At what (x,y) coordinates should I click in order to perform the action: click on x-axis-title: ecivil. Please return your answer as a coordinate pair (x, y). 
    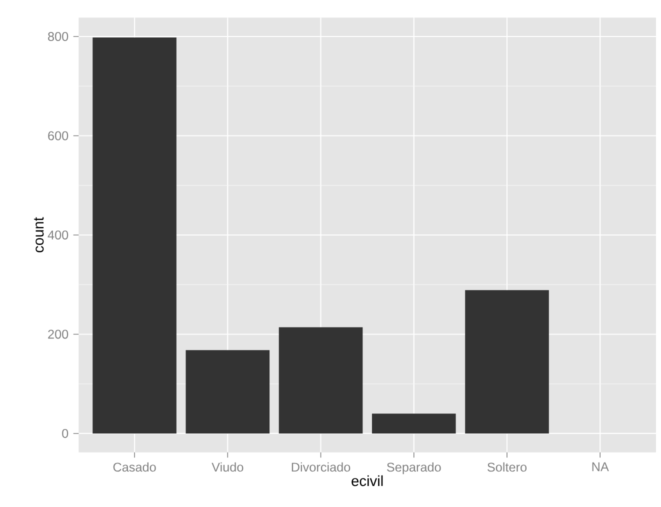
    Looking at the image, I should click on (367, 480).